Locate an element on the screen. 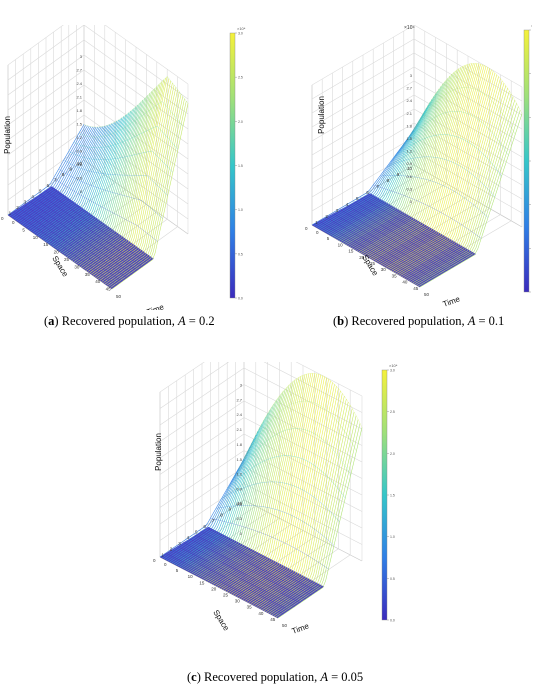 The width and height of the screenshot is (550, 689). colorbar-tick-label: 3.0 is located at coordinates (240, 34).